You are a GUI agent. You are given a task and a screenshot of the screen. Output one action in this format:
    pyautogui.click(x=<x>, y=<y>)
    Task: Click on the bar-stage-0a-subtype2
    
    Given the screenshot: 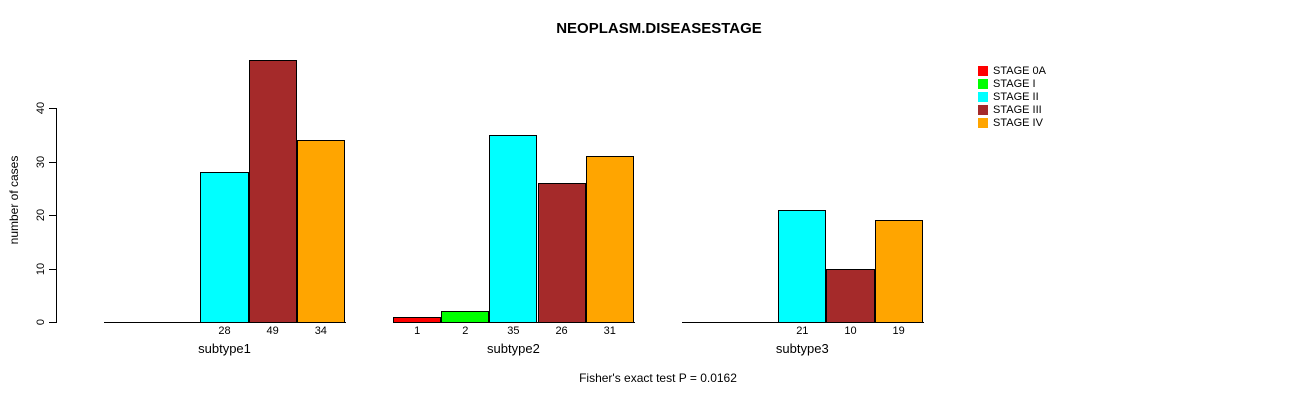 What is the action you would take?
    pyautogui.click(x=417, y=319)
    